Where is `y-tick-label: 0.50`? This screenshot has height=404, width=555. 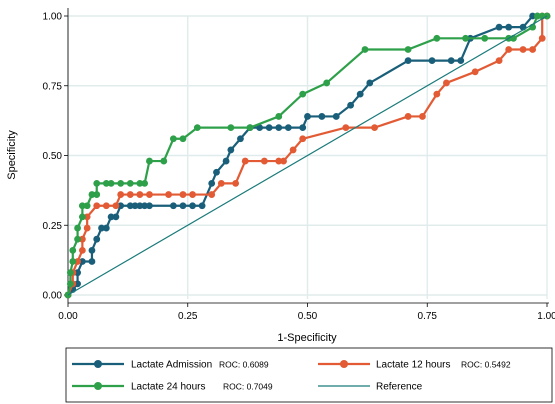
y-tick-label: 0.50 is located at coordinates (53, 156).